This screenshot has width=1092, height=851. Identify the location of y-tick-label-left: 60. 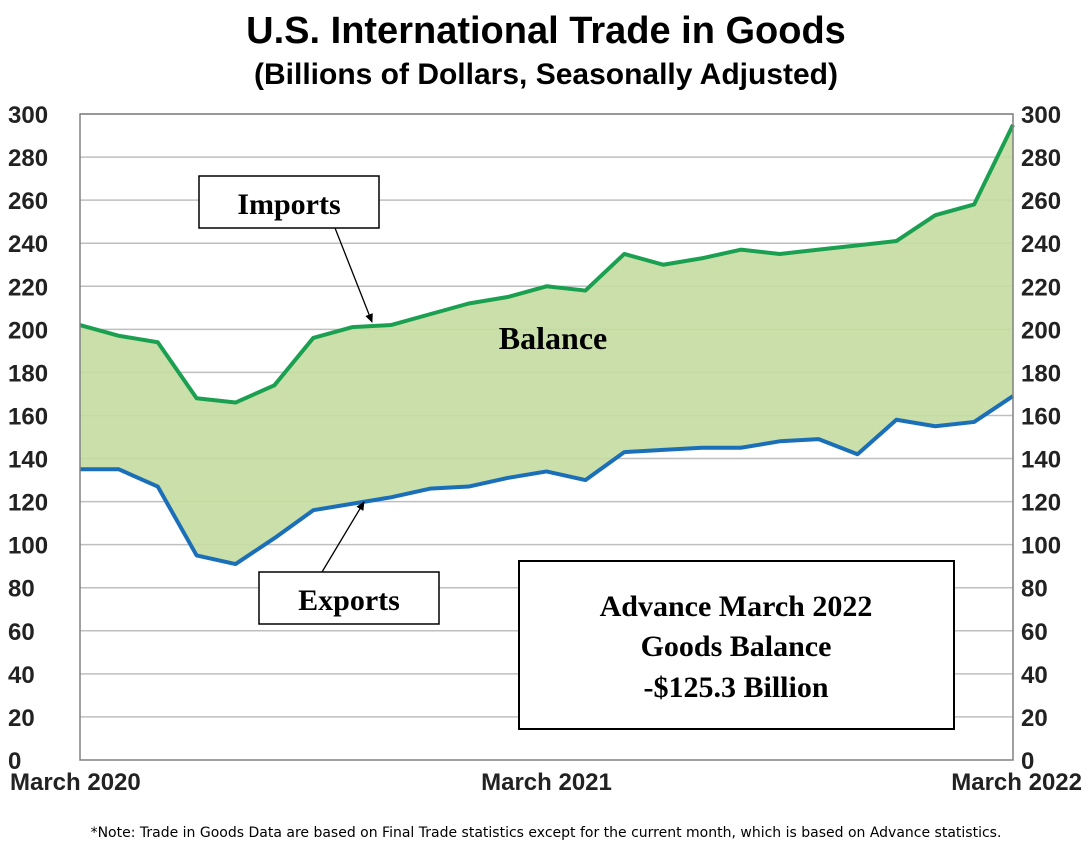
(21, 632).